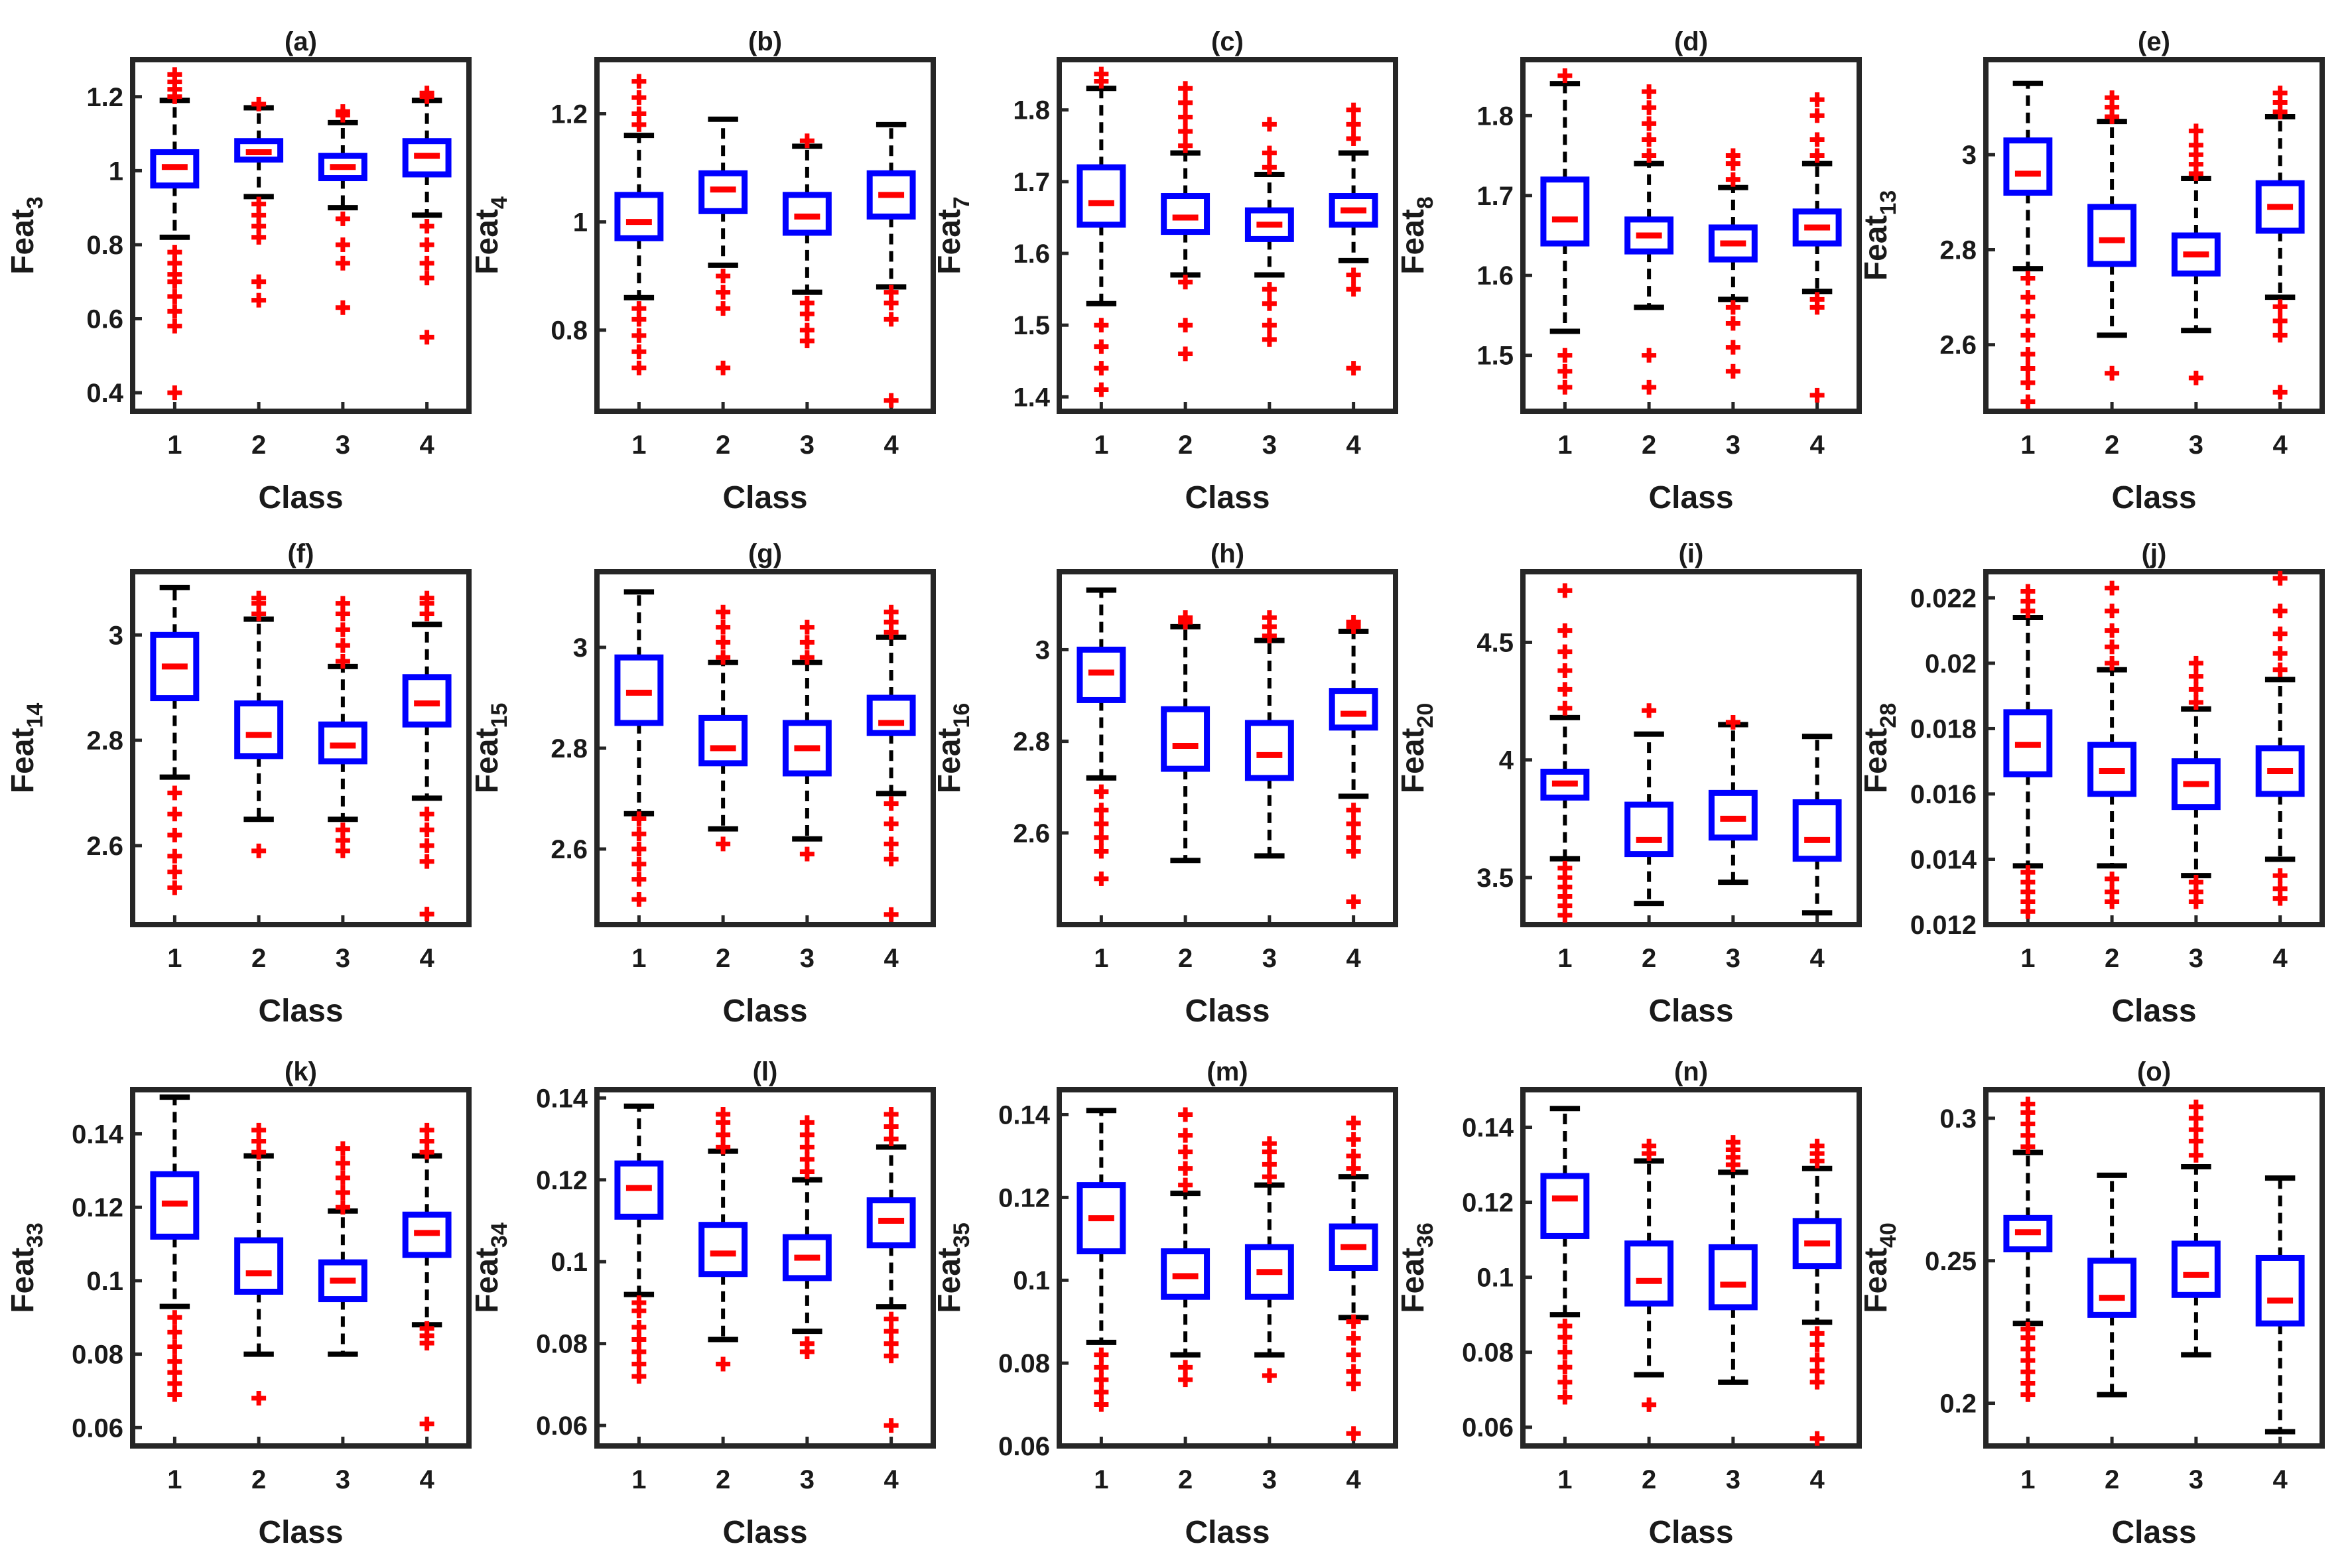 Image resolution: width=2352 pixels, height=1568 pixels. Describe the element at coordinates (1880, 235) in the screenshot. I see `y-axis-title: Feat13` at that location.